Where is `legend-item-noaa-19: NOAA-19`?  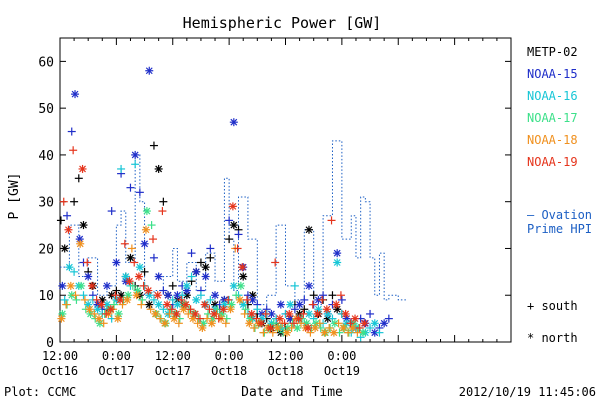 legend-item-noaa-19: NOAA-19 is located at coordinates (552, 162).